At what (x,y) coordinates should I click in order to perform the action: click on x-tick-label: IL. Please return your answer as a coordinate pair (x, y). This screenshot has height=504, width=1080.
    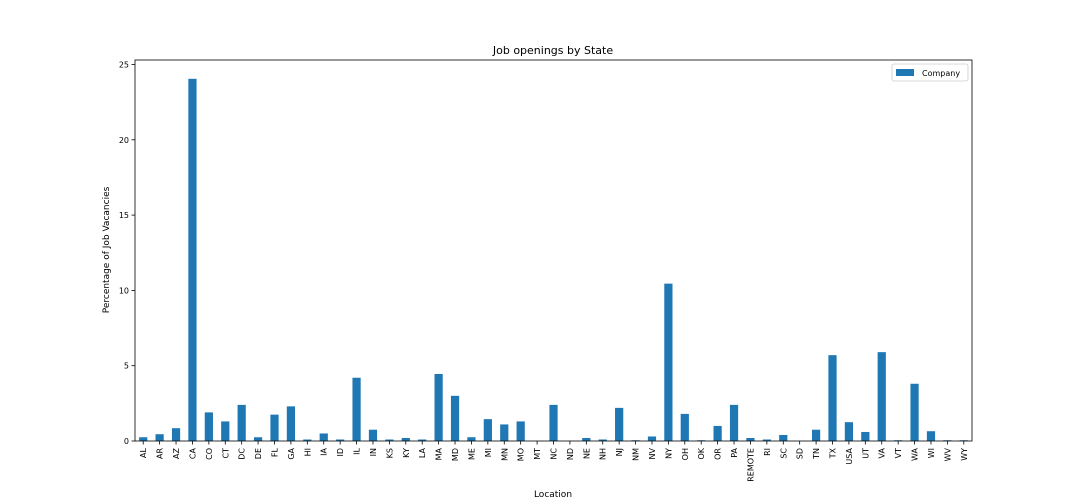
    Looking at the image, I should click on (357, 450).